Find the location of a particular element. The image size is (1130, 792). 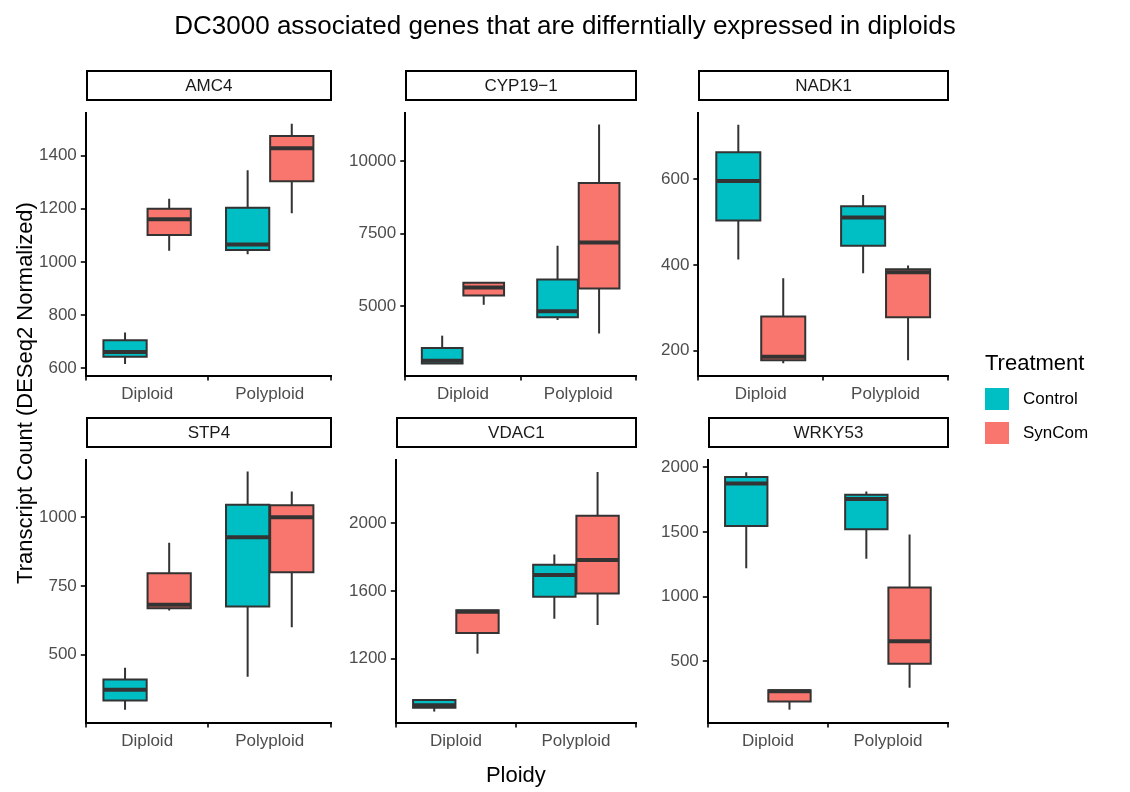

chart-title: VDAC1 is located at coordinates (516, 432).